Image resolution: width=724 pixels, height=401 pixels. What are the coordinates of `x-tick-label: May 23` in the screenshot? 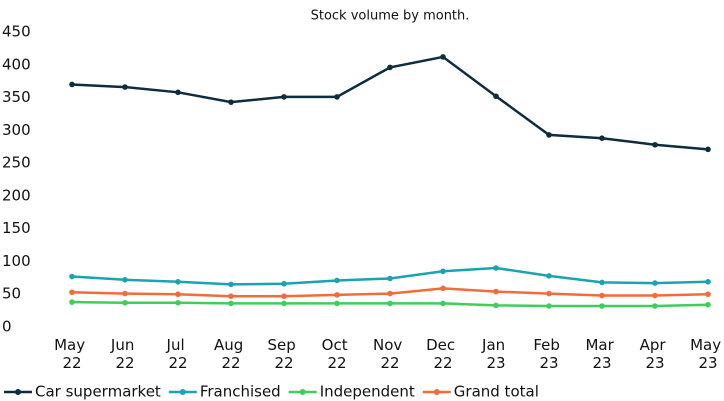 It's located at (707, 354).